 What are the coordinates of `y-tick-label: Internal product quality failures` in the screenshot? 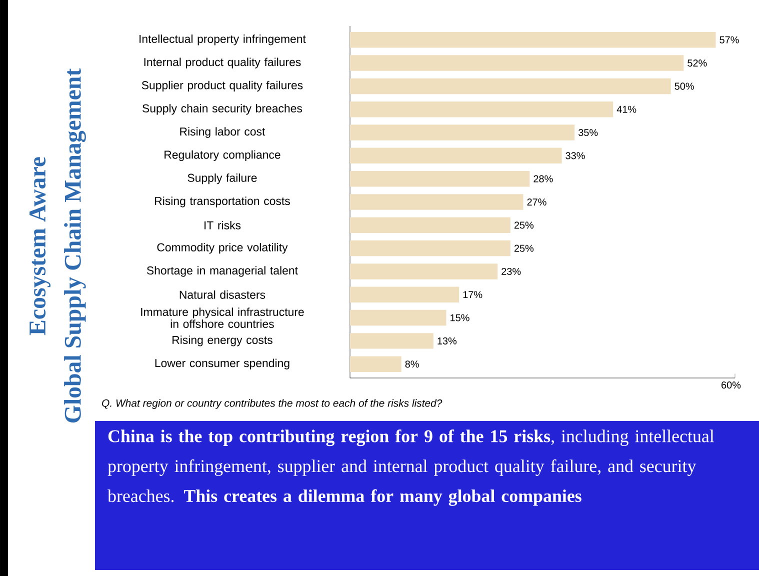 It's located at (222, 63).